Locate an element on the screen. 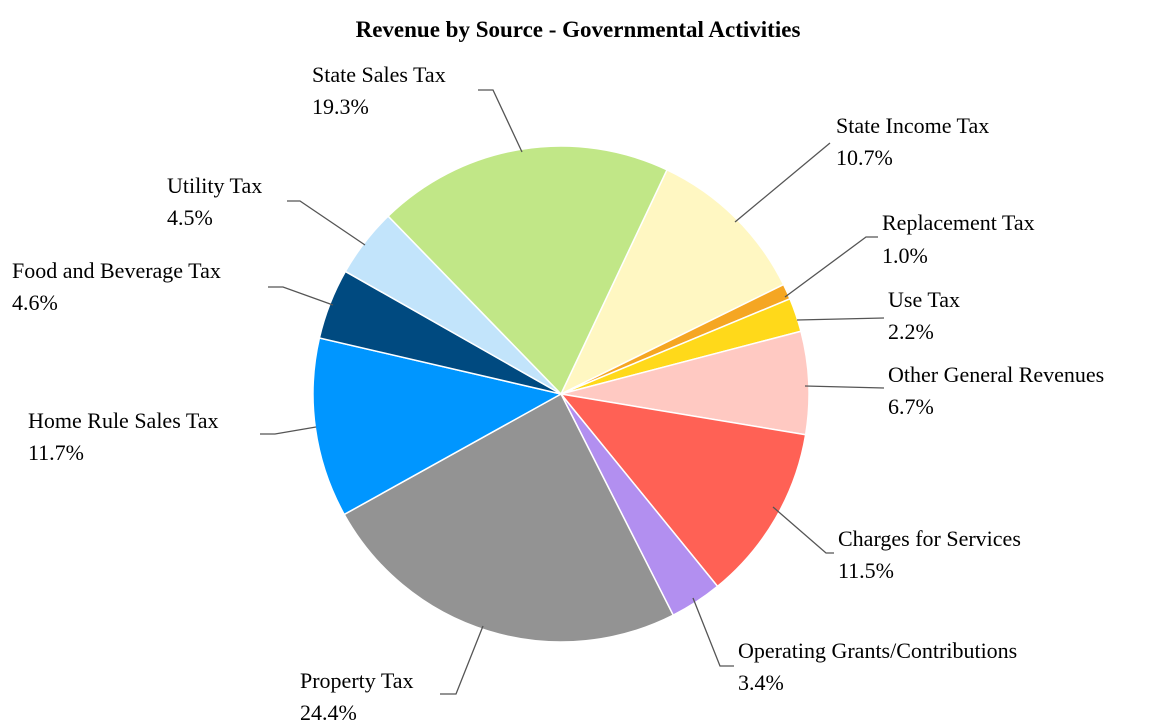  slice-label: Replacement Tax is located at coordinates (958, 222).